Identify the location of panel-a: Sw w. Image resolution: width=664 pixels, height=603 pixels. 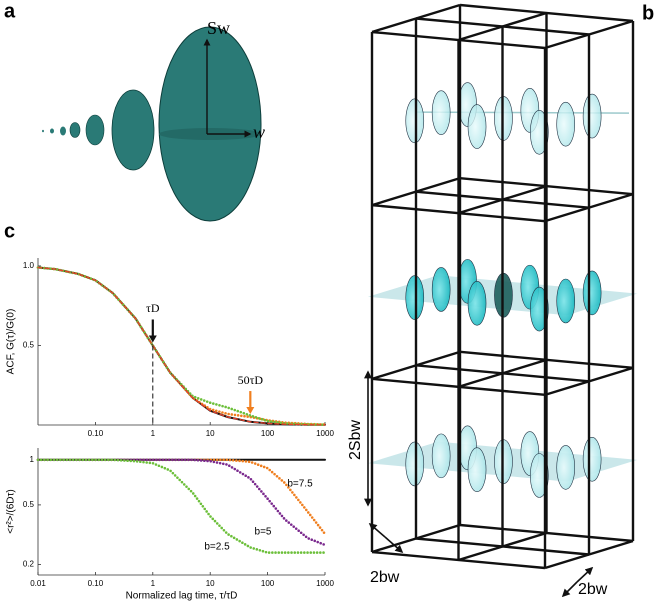
(153, 120).